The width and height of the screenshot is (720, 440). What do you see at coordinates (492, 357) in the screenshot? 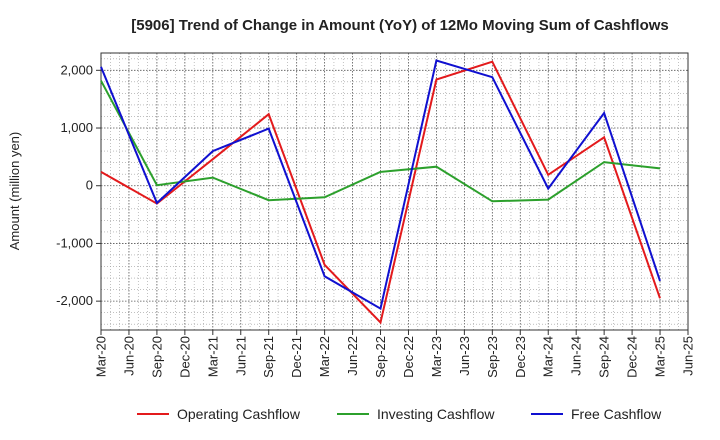
I see `x-tick-label: Sep-23` at bounding box center [492, 357].